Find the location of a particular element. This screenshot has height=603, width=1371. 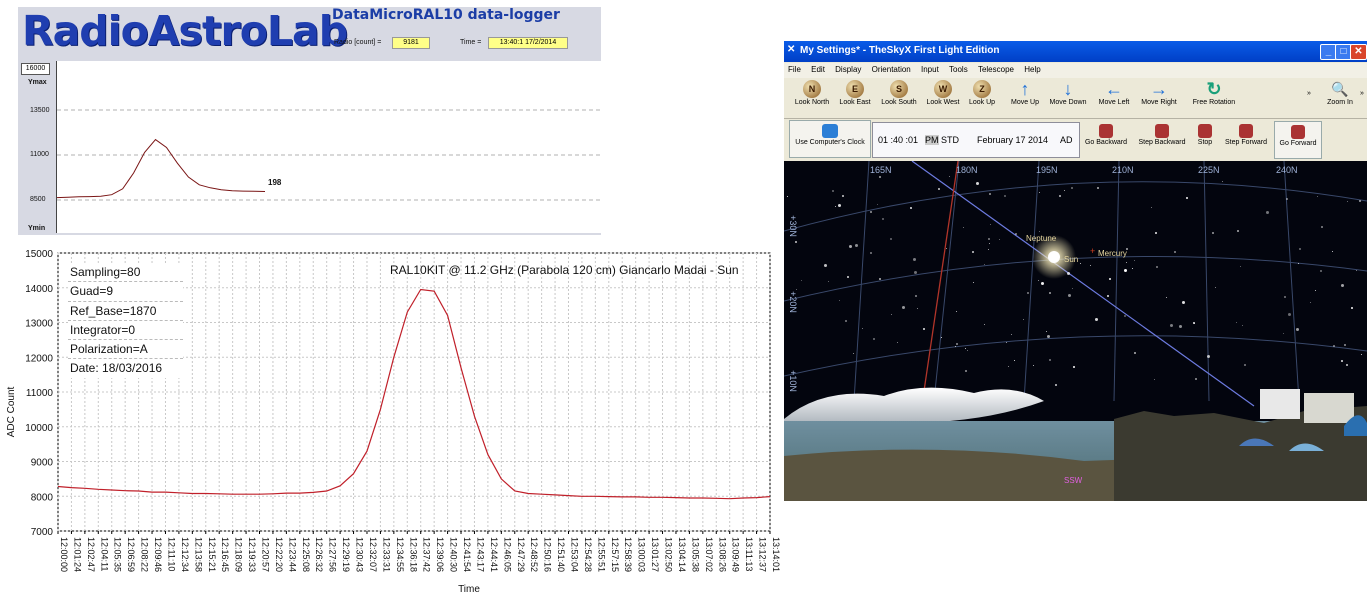

step-backward-button: Step Backward is located at coordinates (1162, 139).